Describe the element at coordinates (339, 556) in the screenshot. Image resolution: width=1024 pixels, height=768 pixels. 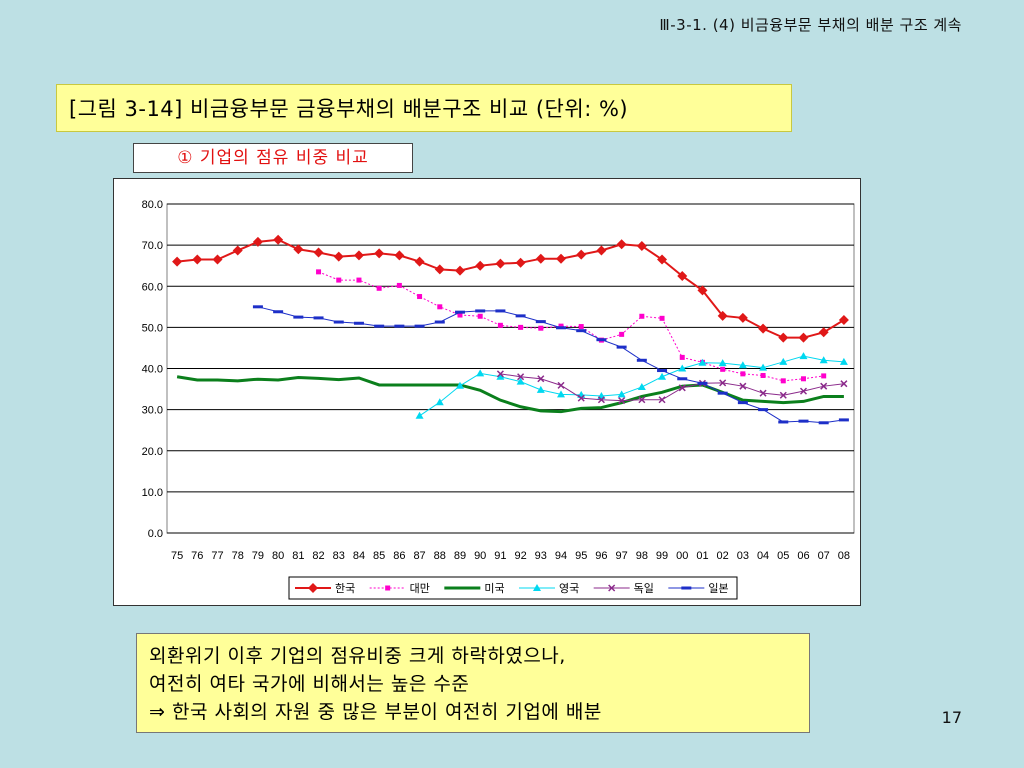
I see `x-tick-label: 83` at that location.